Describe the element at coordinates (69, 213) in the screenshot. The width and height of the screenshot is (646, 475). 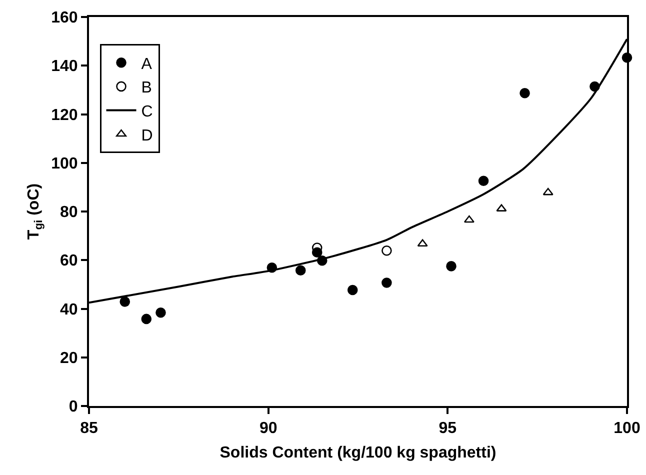
I see `y-tick-label: 80` at that location.